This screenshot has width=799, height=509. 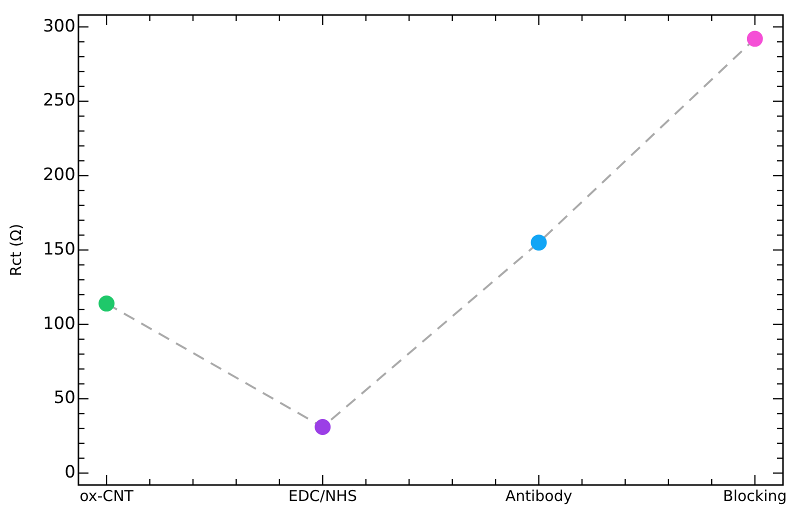 I want to click on x-tick-label: EDC/NHS, so click(x=322, y=495).